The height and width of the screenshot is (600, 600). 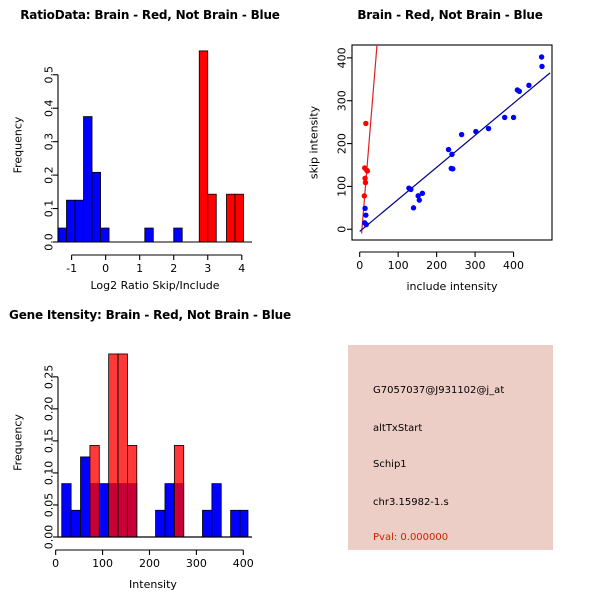 What do you see at coordinates (71, 268) in the screenshot?
I see `x-tick-label: -1` at bounding box center [71, 268].